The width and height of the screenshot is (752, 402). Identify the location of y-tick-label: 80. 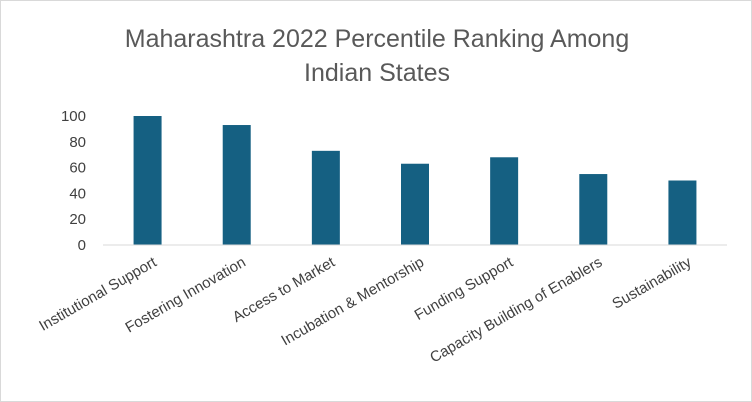
(77, 142).